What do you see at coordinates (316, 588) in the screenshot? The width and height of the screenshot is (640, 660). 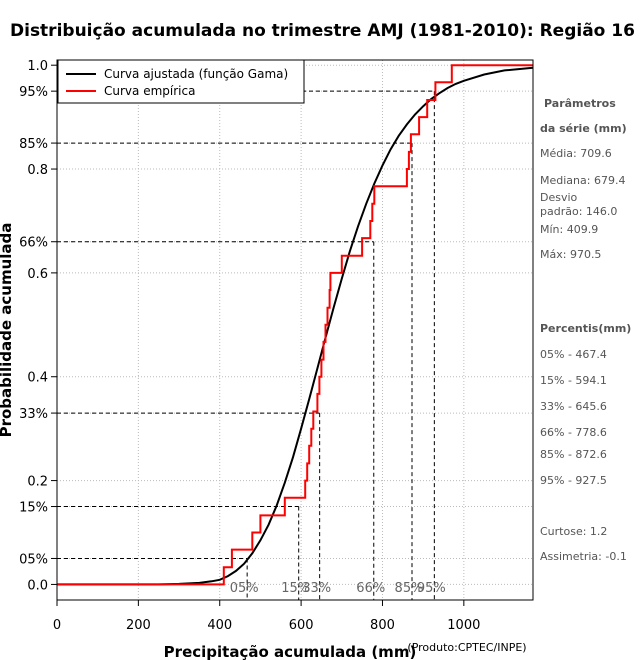 I see `percentile-label: 33%` at bounding box center [316, 588].